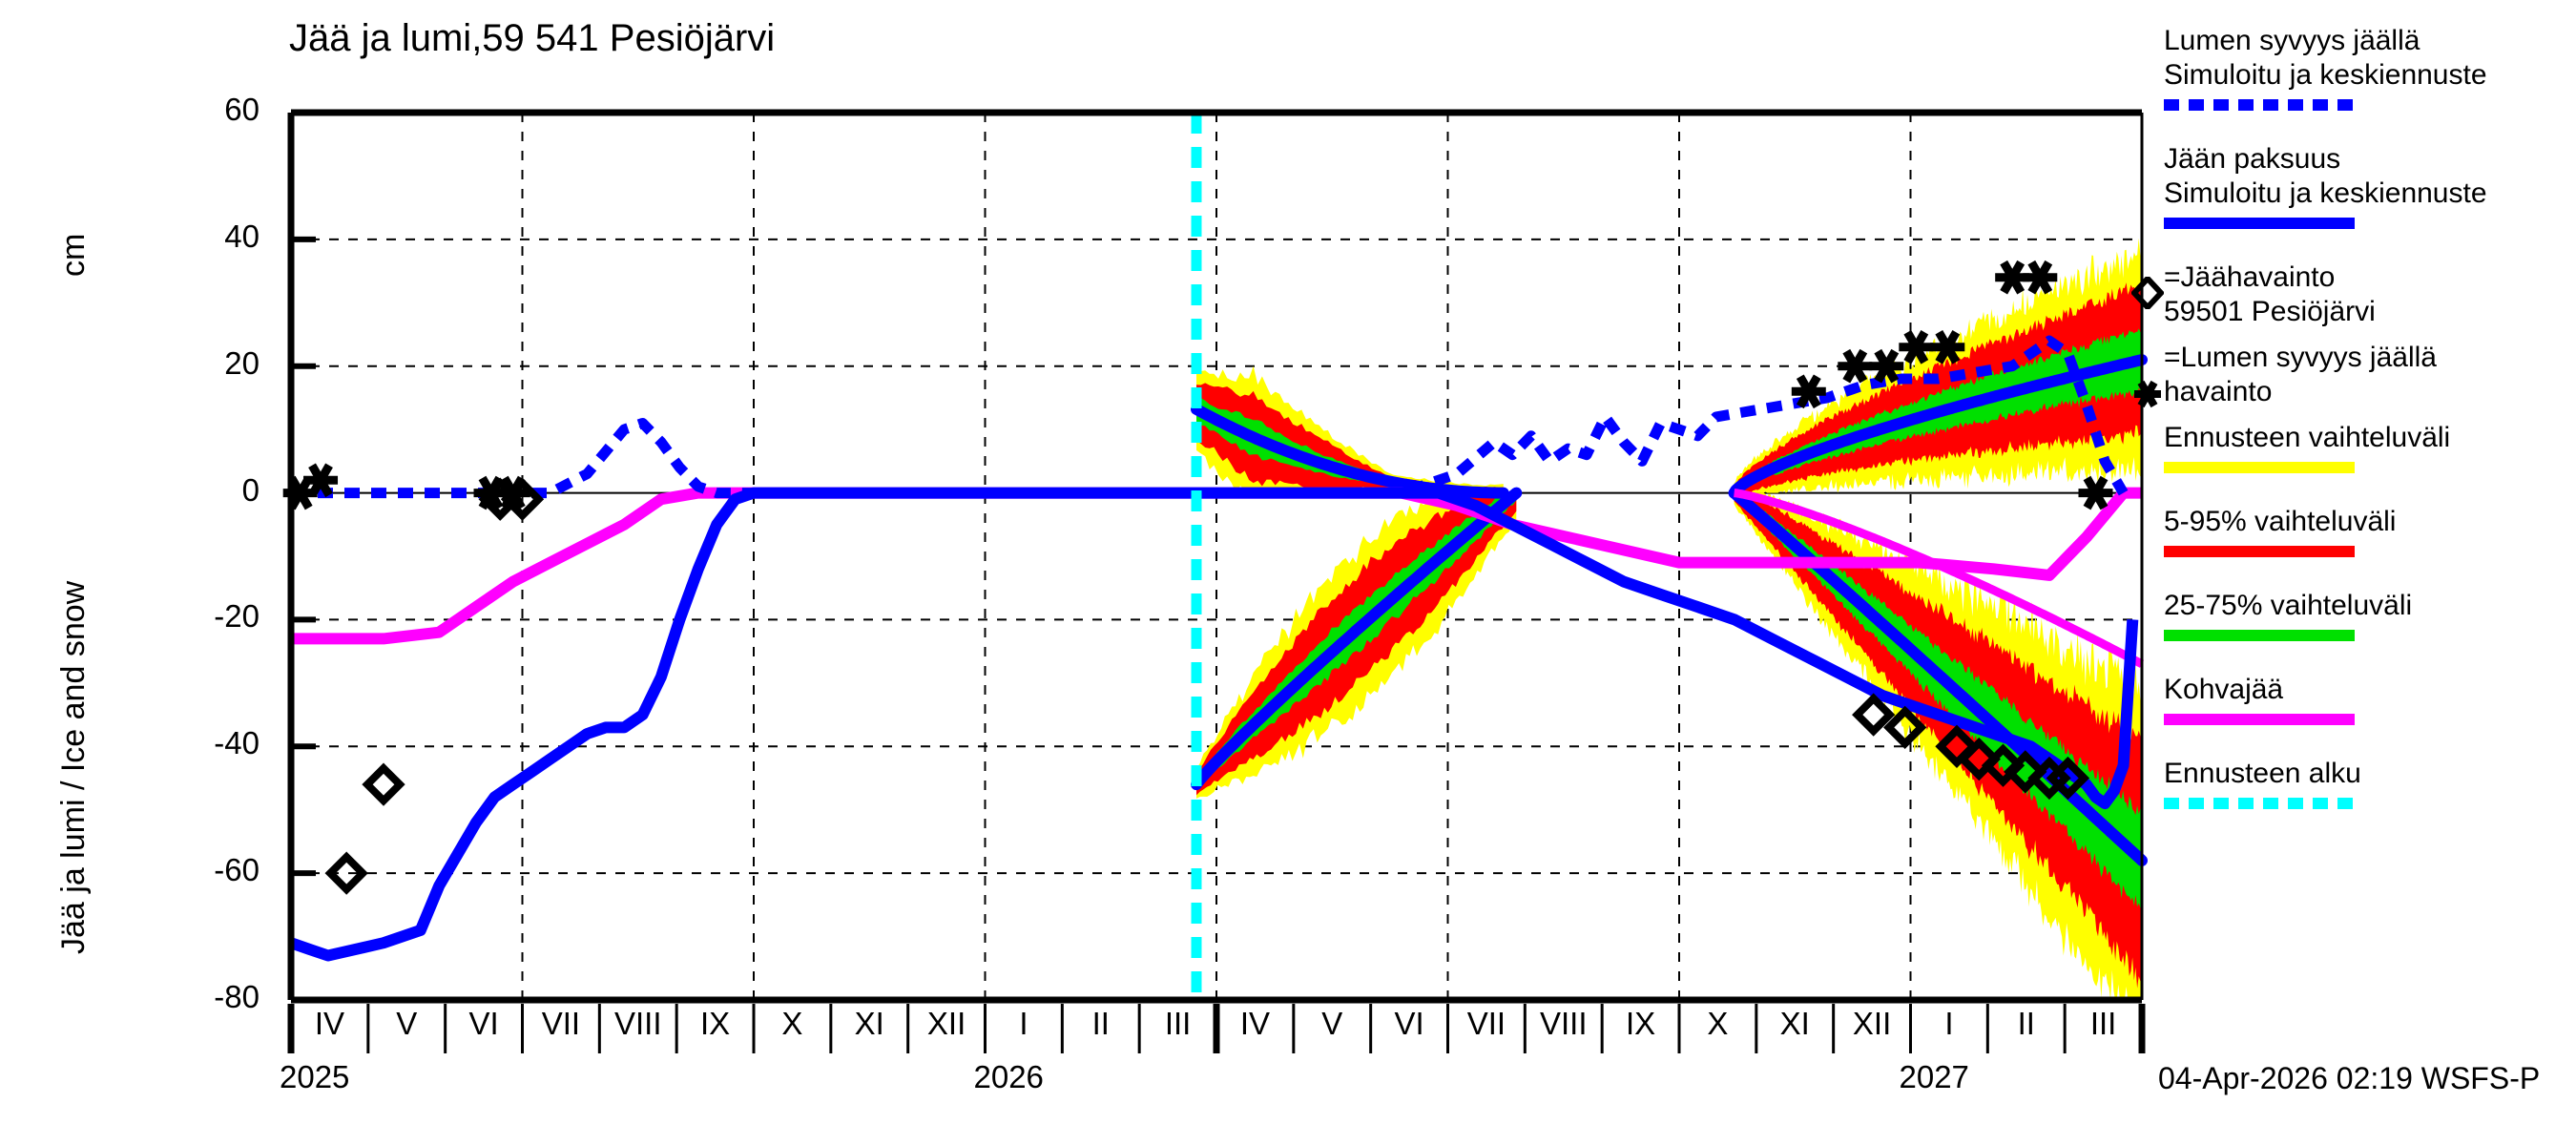  I want to click on legend-label: havainto, so click(2218, 391).